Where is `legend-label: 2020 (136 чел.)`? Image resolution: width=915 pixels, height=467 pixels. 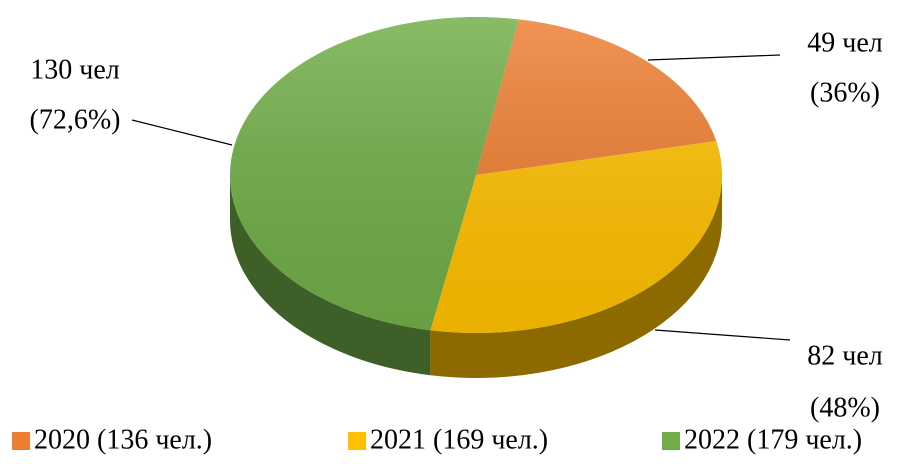
legend-label: 2020 (136 чел.) is located at coordinates (123, 439).